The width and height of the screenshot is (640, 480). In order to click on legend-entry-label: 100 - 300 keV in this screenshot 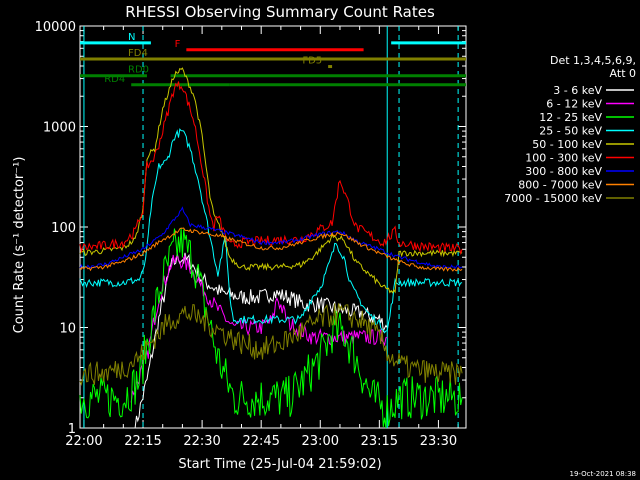, I will do `click(563, 158)`.